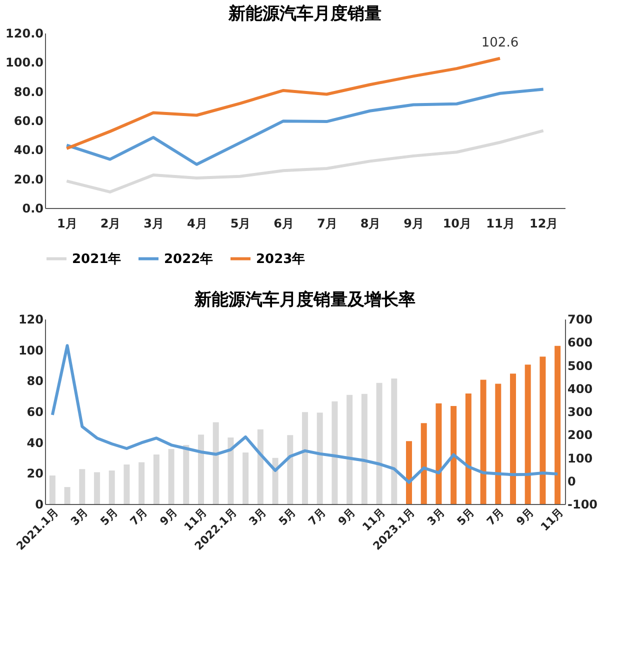  What do you see at coordinates (25, 33) in the screenshot?
I see `y-tick-label: 120.0` at bounding box center [25, 33].